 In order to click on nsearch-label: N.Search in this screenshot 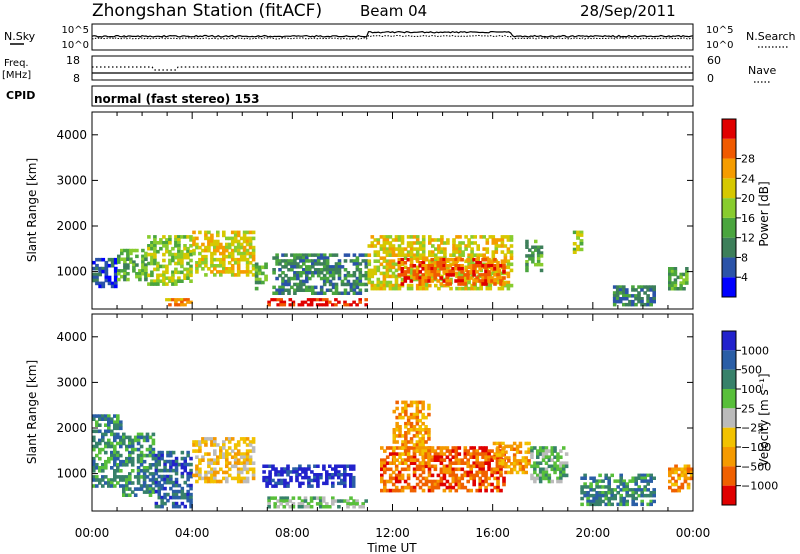, I will do `click(771, 36)`.